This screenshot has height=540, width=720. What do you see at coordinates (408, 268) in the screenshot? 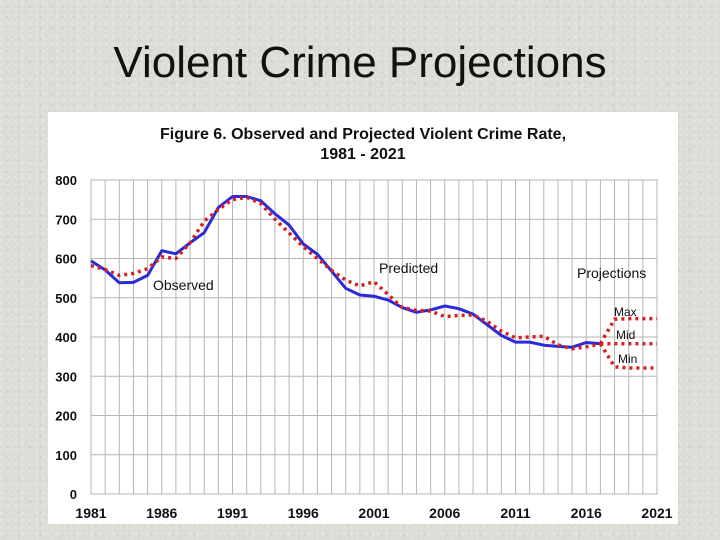
I see `annotation-predicted: Predicted` at bounding box center [408, 268].